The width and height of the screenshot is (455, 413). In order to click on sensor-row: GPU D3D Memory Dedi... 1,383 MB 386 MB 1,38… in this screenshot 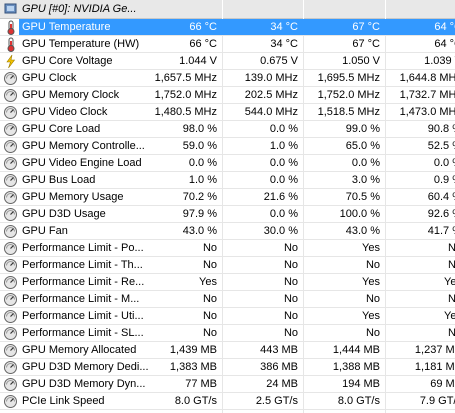, I will do `click(227, 367)`.